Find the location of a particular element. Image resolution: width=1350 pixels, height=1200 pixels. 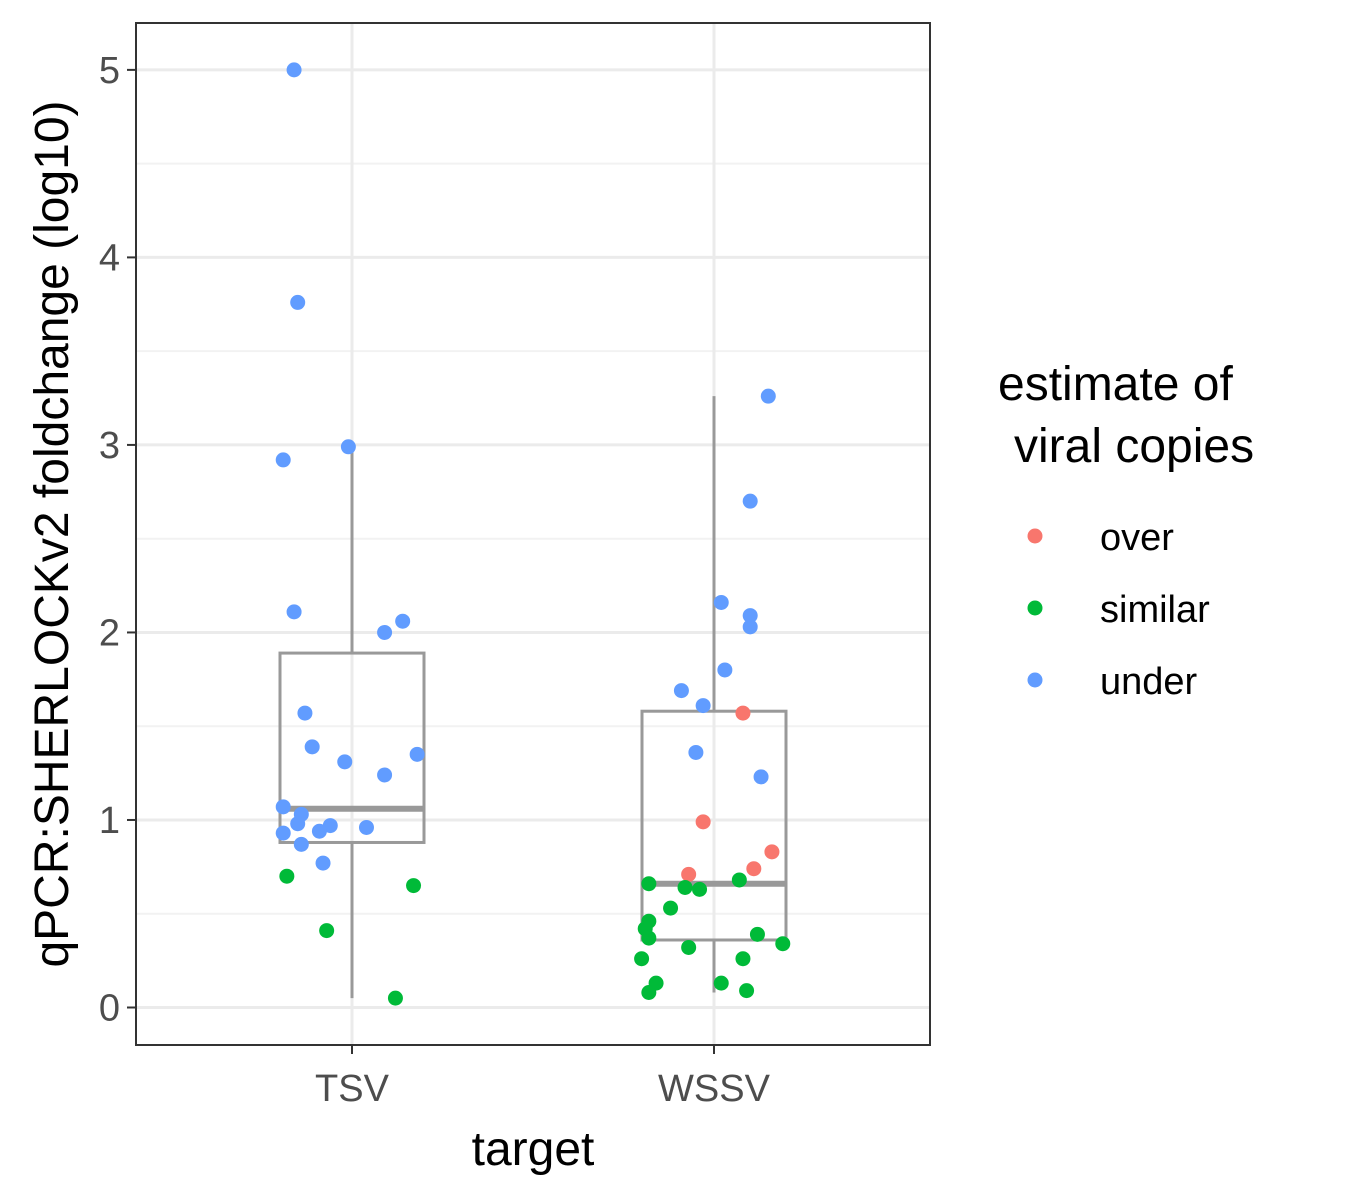

legend-key-over is located at coordinates (1035, 536).